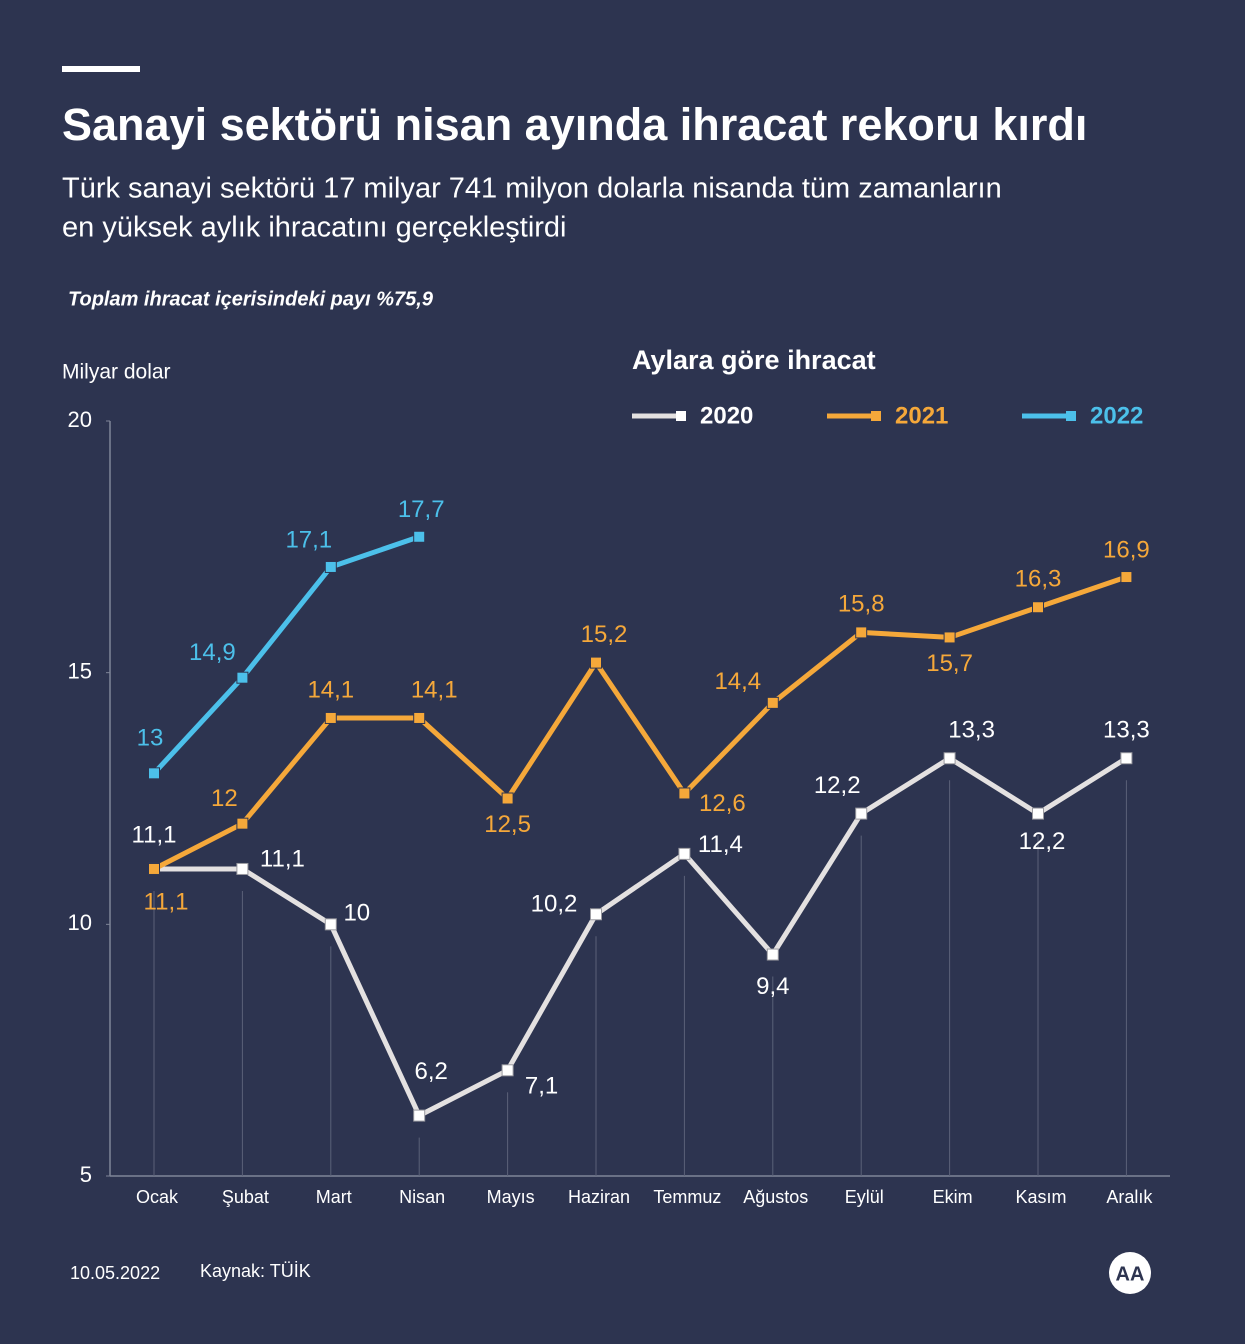  Describe the element at coordinates (286, 655) in the screenshot. I see `series-line` at that location.